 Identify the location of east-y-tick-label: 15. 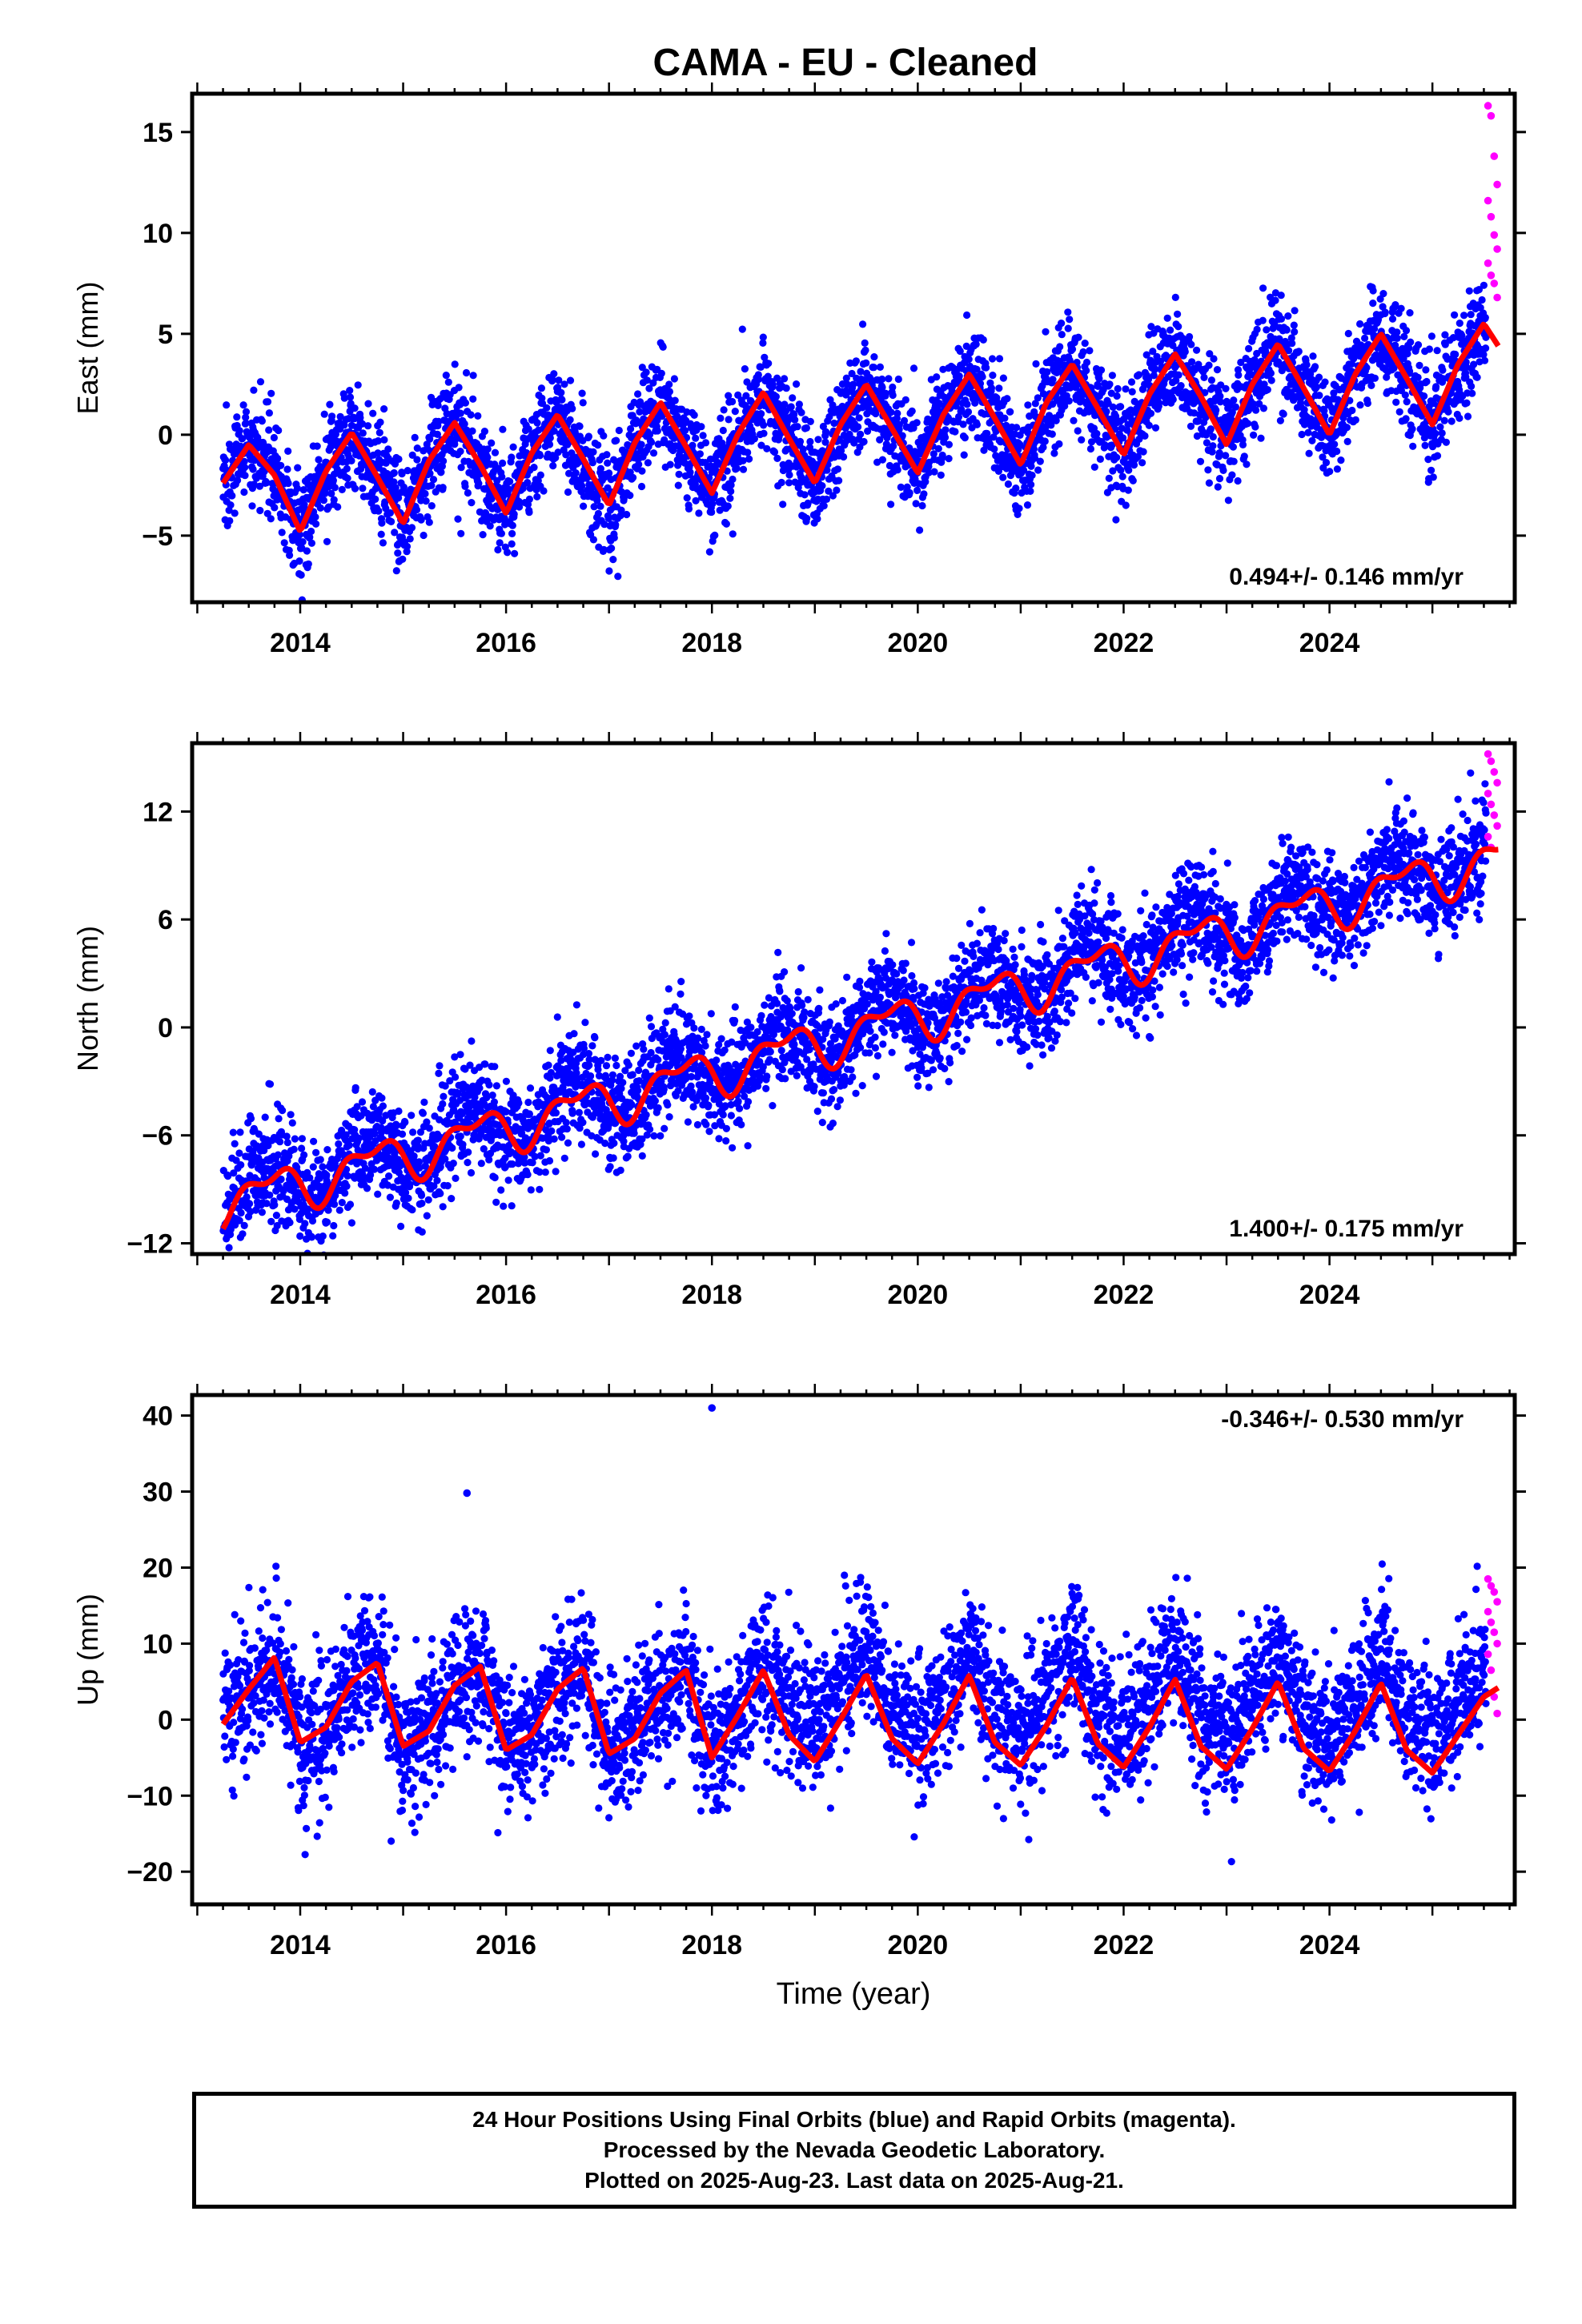
(158, 133).